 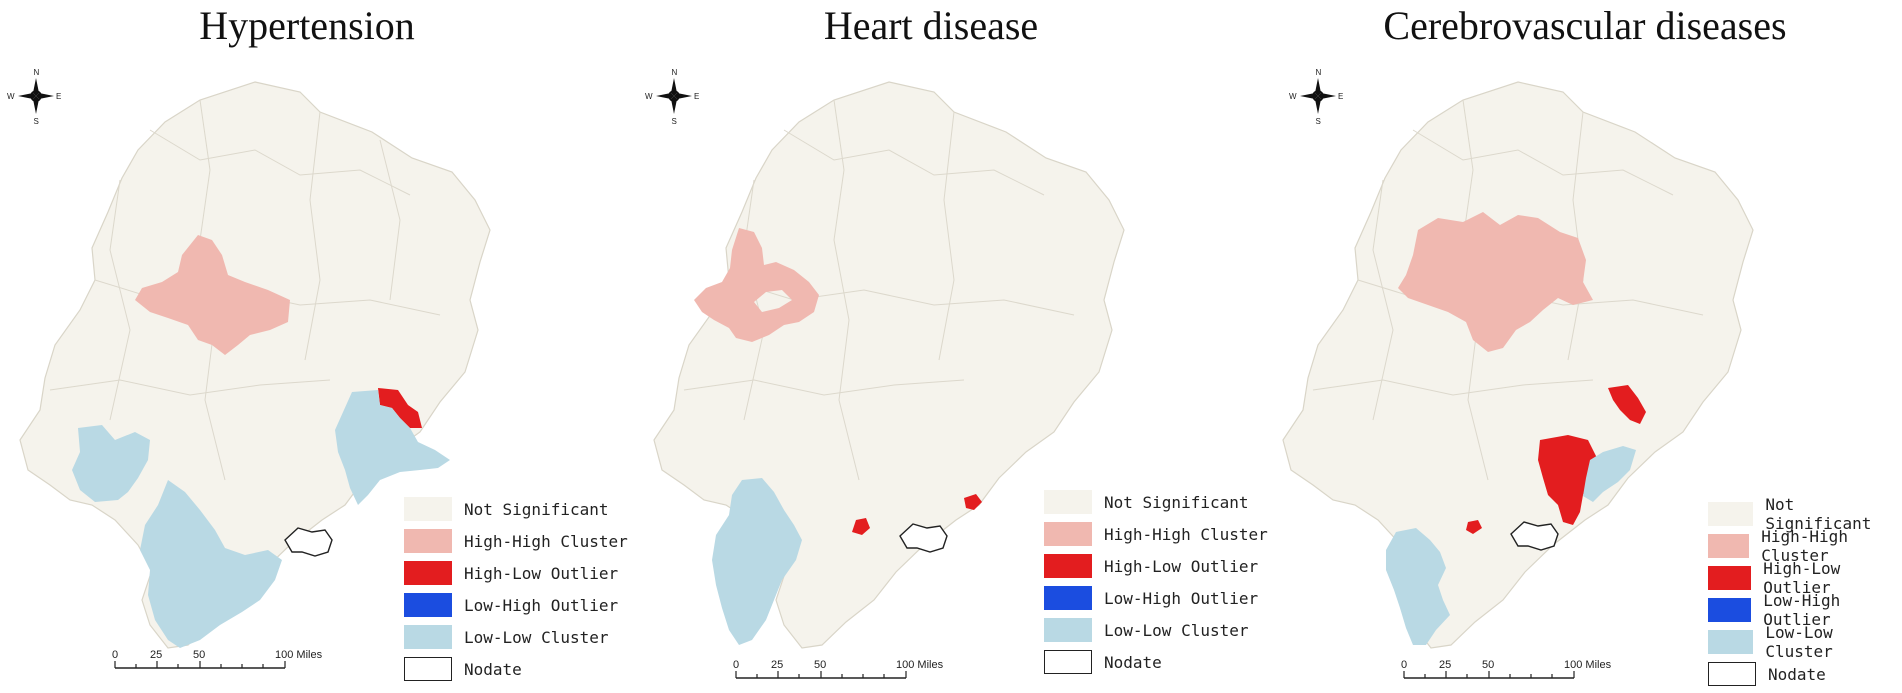 What do you see at coordinates (931, 25) in the screenshot?
I see `map-title: Heart disease` at bounding box center [931, 25].